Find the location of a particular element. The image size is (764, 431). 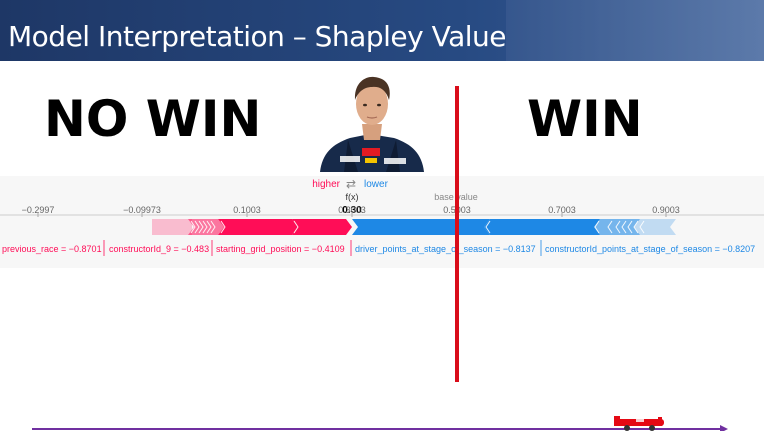

slide-title: Model Interpretation – Shapley Value is located at coordinates (257, 36).